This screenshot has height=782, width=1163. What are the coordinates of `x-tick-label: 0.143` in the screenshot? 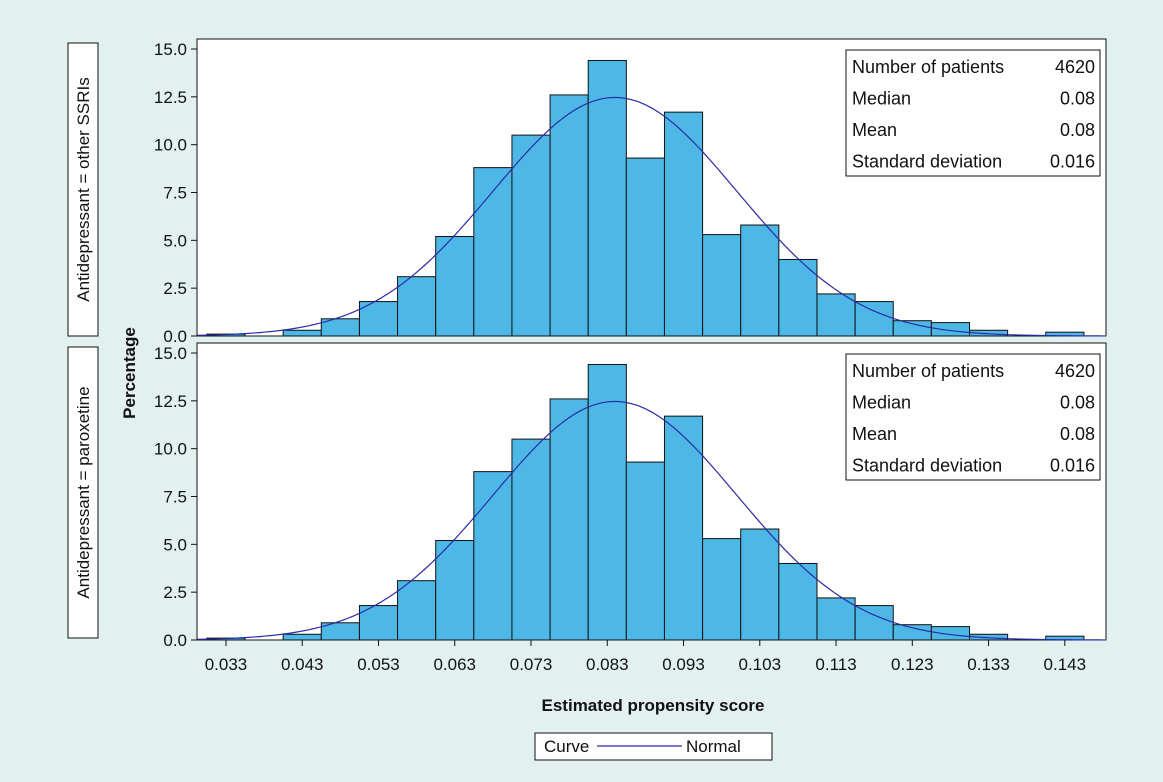 It's located at (1065, 664).